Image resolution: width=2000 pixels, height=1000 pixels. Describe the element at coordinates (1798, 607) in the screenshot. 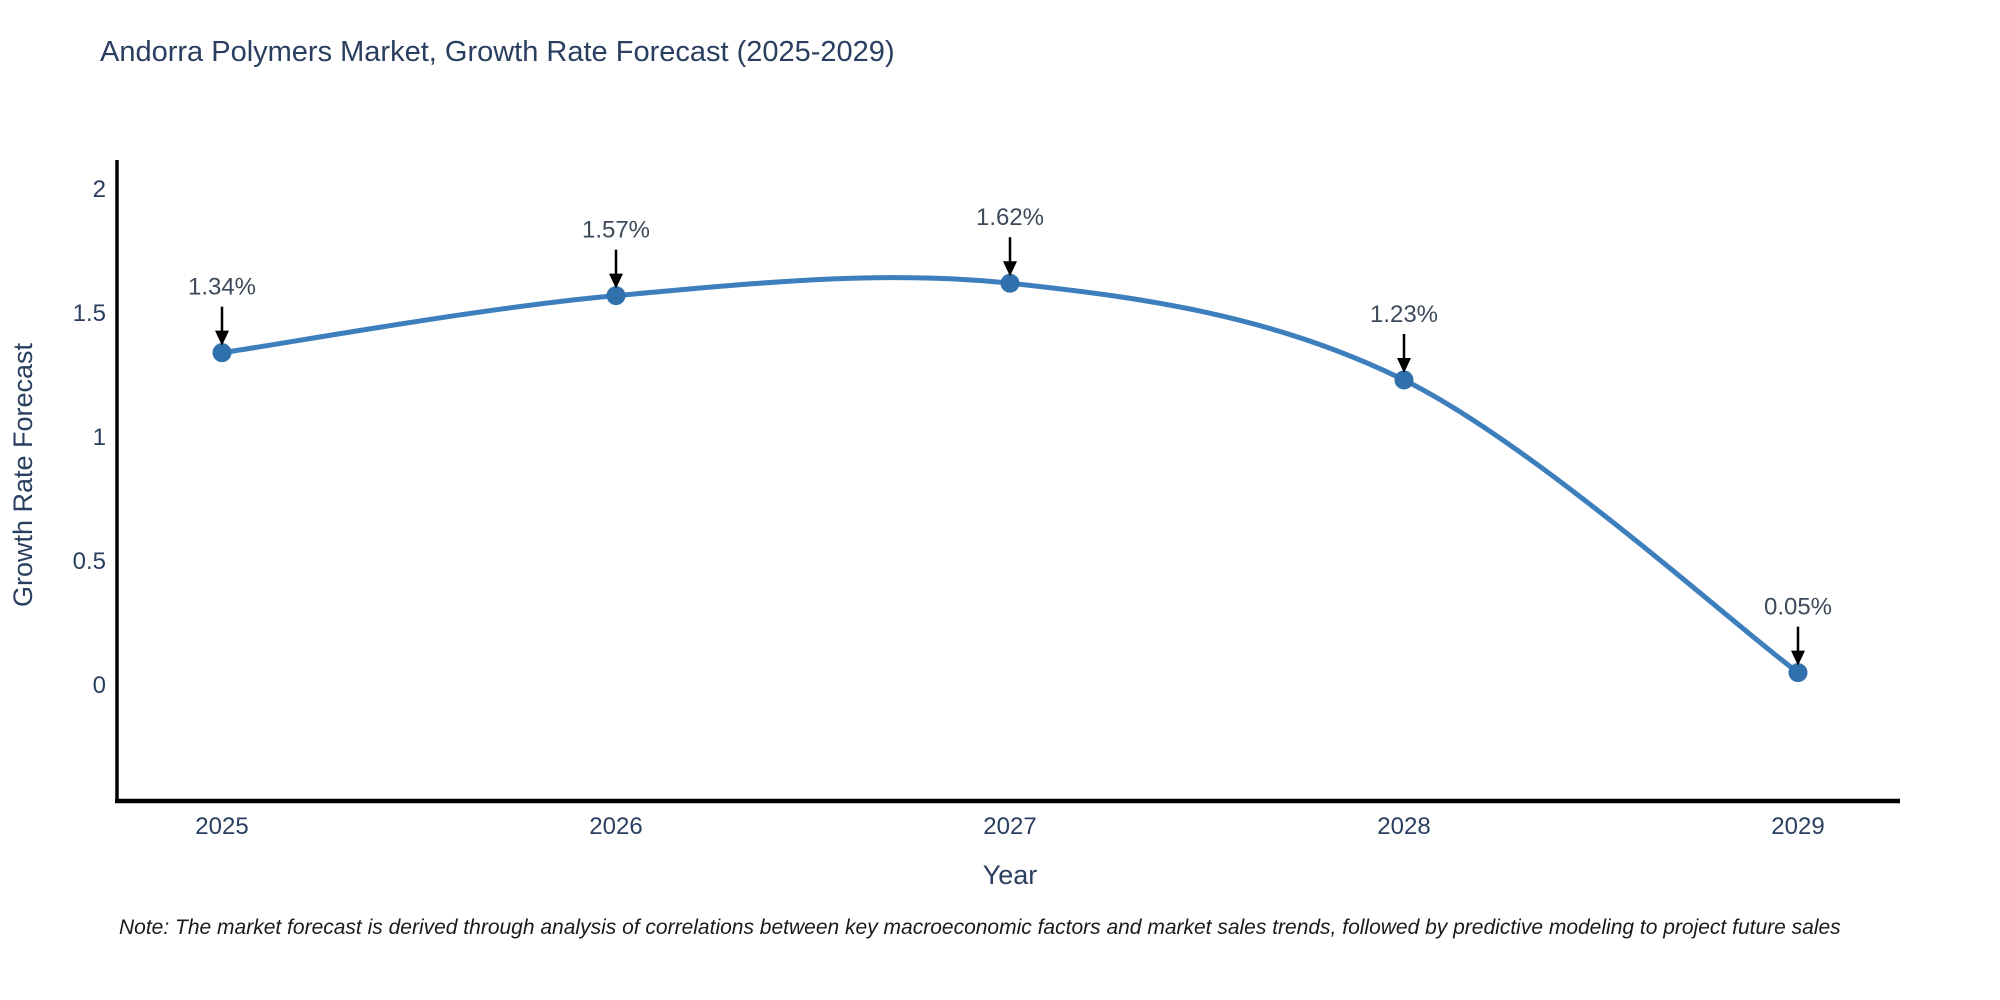

I see `point-label: 0.05%` at that location.